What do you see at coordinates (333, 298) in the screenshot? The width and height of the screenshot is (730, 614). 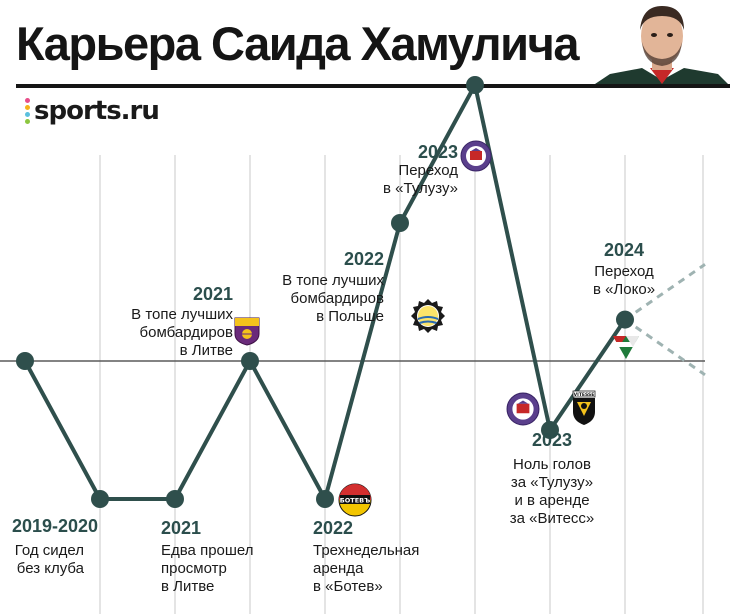 I see `event-desc-2022-poland: В топе лучших бомбардиров в Польше` at bounding box center [333, 298].